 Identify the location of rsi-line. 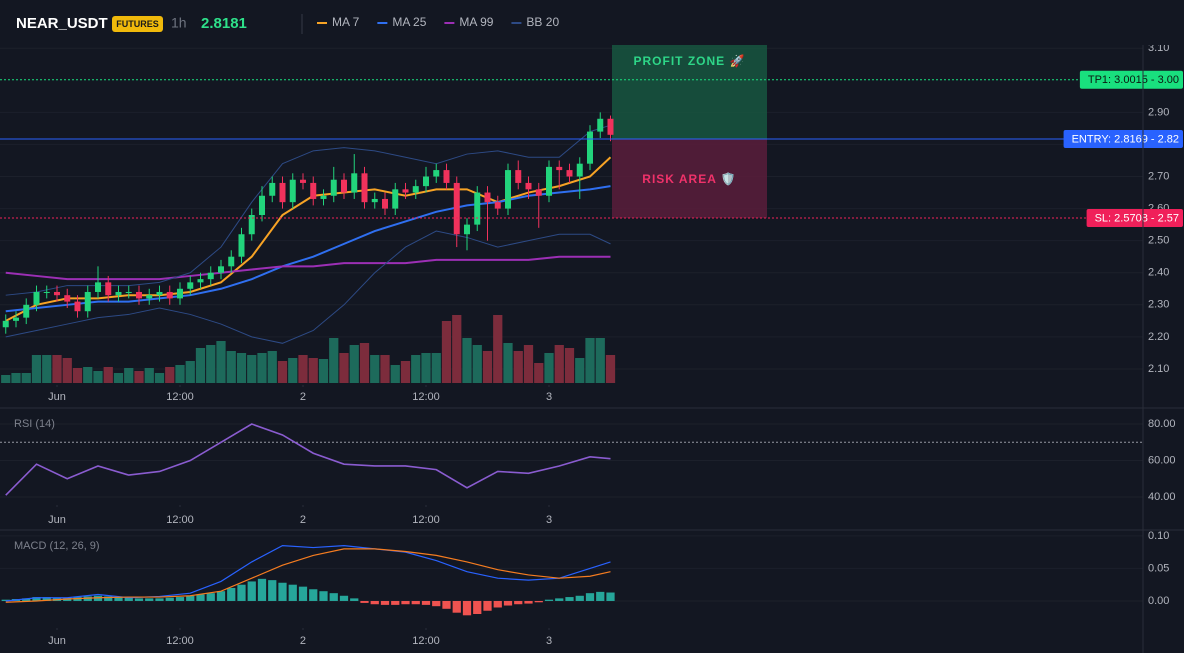
(308, 459).